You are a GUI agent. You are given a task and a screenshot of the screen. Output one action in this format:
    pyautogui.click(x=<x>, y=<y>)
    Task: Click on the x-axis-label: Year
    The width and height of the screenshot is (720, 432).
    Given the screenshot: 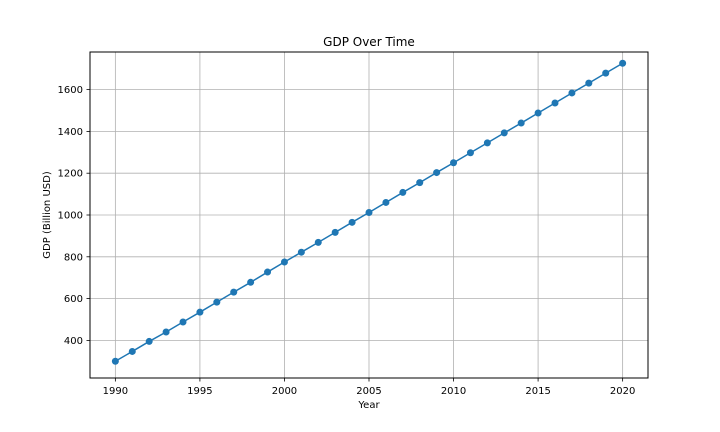 What is the action you would take?
    pyautogui.click(x=368, y=405)
    